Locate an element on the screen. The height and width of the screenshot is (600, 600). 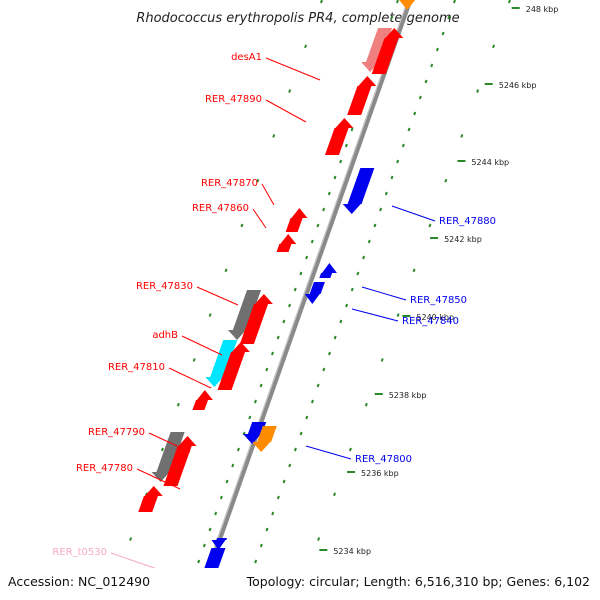
gene-feature-a is located at coordinates (387, 51).